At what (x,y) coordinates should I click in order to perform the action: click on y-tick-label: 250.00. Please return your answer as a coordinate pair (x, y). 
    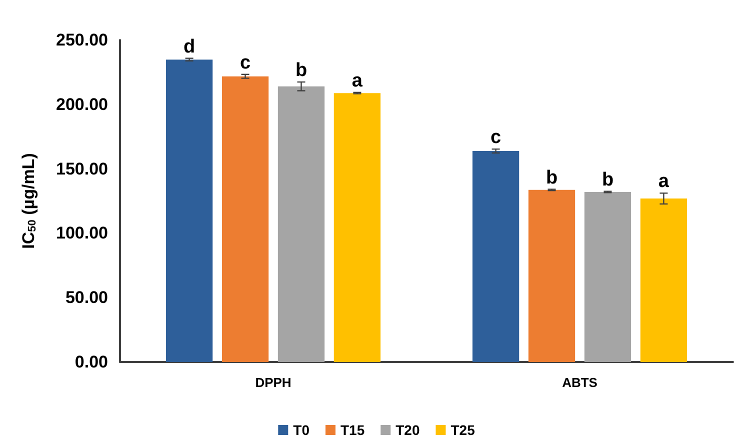
    Looking at the image, I should click on (82, 40).